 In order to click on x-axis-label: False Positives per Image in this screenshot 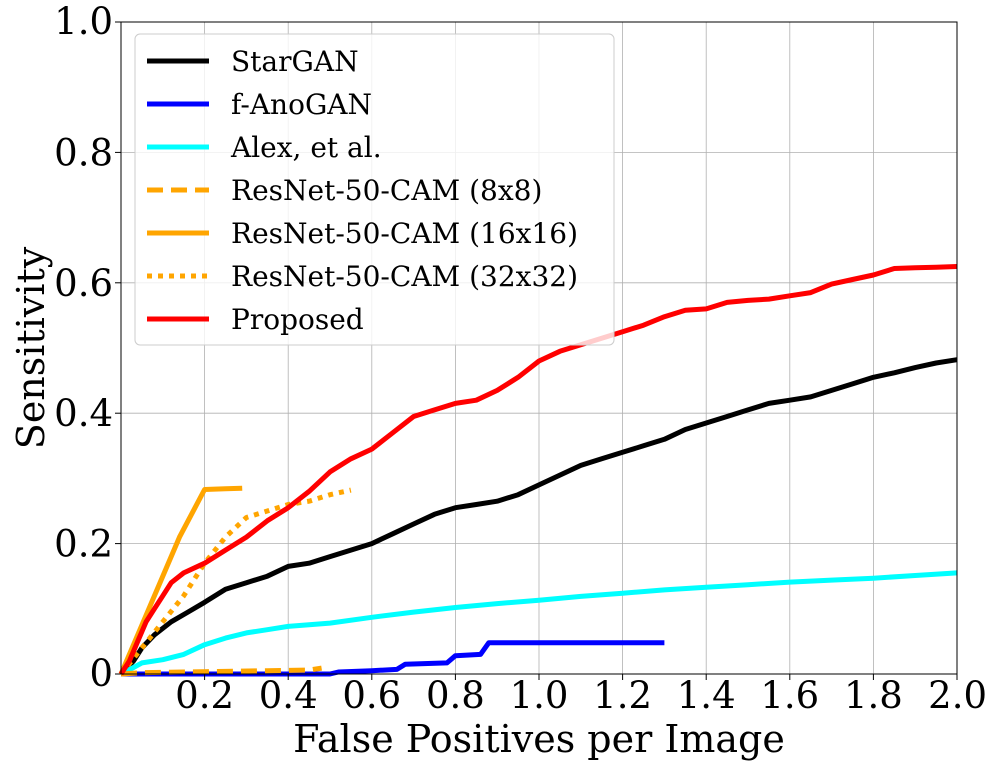, I will do `click(539, 739)`.